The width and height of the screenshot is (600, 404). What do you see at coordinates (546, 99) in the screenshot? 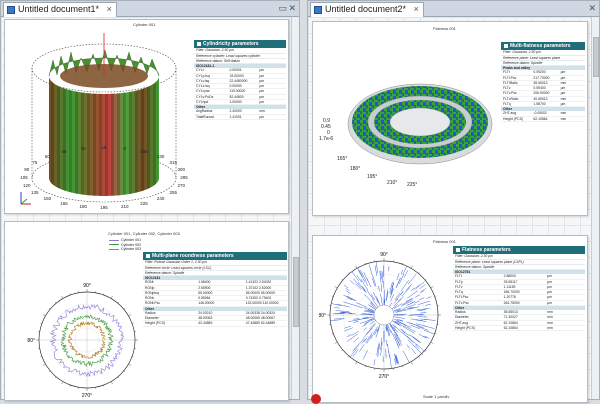
I see `param-value: 40.65013` at bounding box center [546, 99].